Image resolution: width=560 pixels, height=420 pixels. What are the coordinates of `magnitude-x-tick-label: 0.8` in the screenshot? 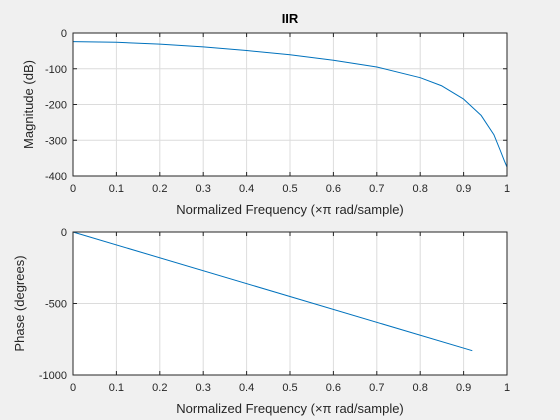 It's located at (420, 189).